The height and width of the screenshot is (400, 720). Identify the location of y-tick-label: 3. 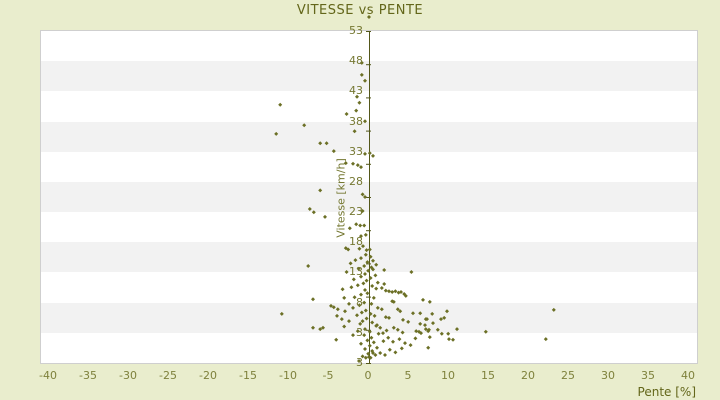
(359, 332).